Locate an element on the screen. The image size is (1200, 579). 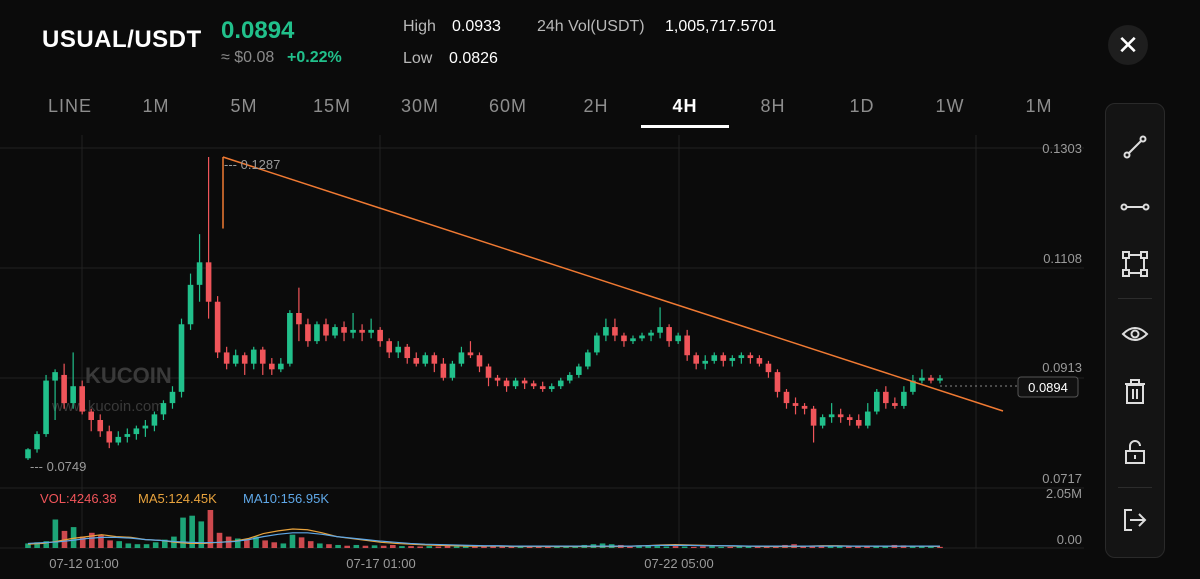
change-percent: +0.22% is located at coordinates (314, 57).